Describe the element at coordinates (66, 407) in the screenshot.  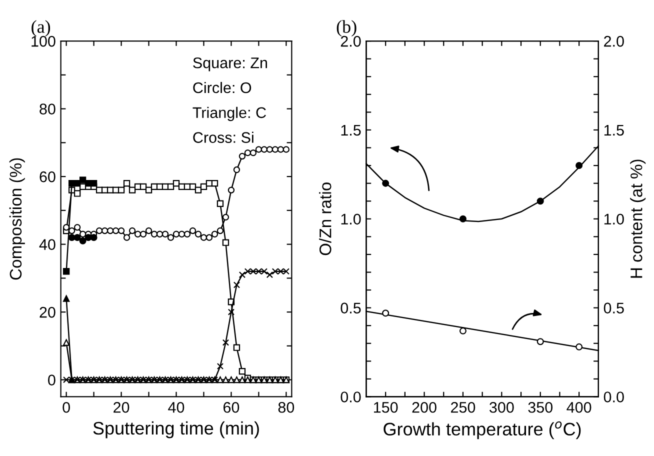
I see `x-tick-label: 0` at that location.